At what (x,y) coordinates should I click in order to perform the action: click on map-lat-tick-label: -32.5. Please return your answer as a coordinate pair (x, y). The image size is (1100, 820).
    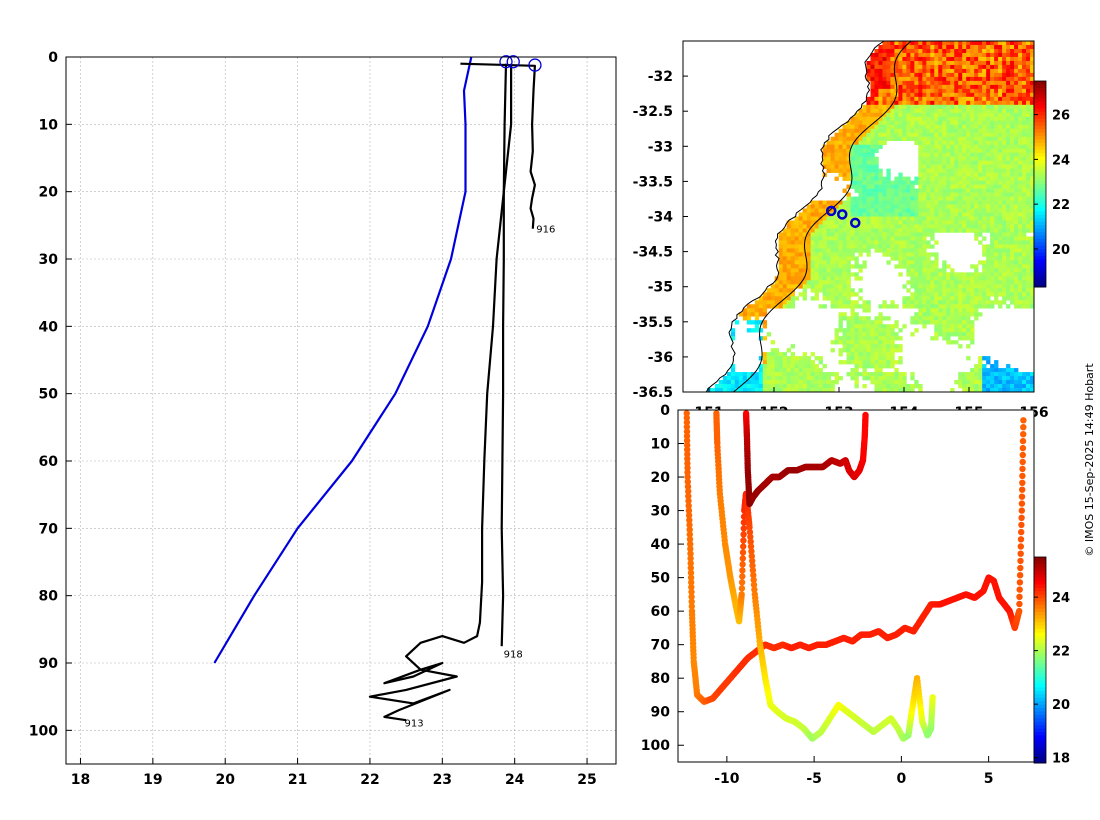
    Looking at the image, I should click on (653, 112).